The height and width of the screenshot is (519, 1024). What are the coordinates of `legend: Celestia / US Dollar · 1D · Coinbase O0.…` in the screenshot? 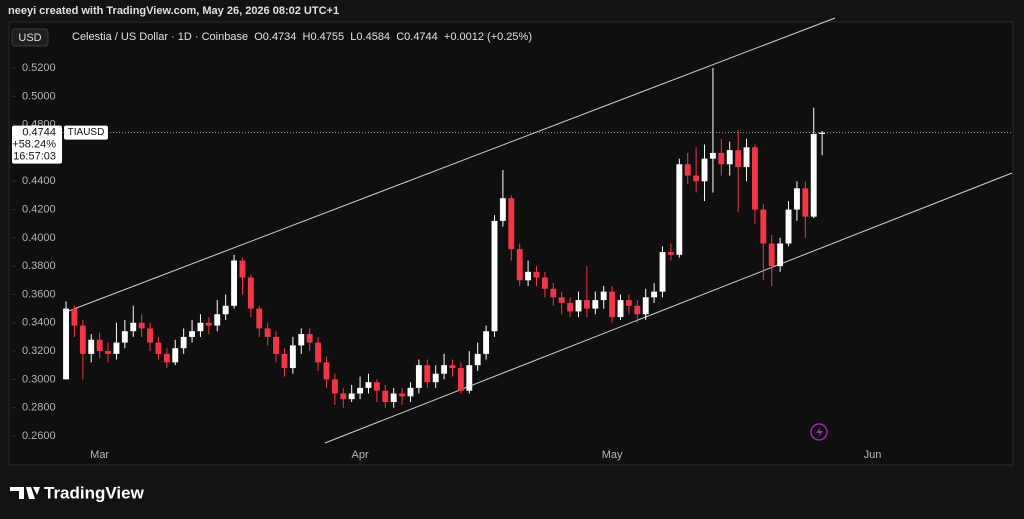 It's located at (302, 37).